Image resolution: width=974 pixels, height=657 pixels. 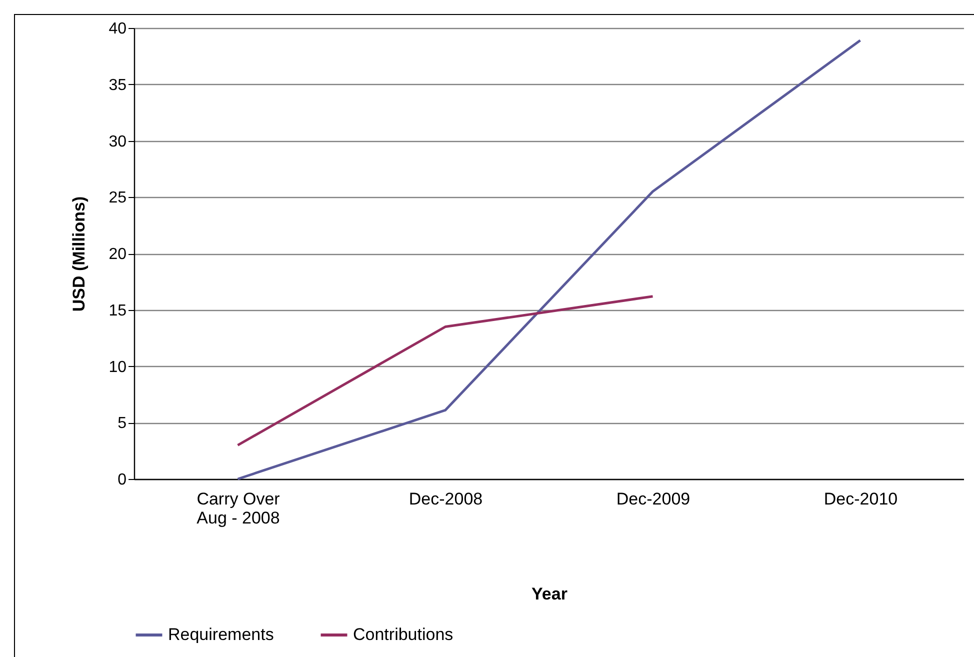 I want to click on y-tick-label: 35, so click(x=117, y=85).